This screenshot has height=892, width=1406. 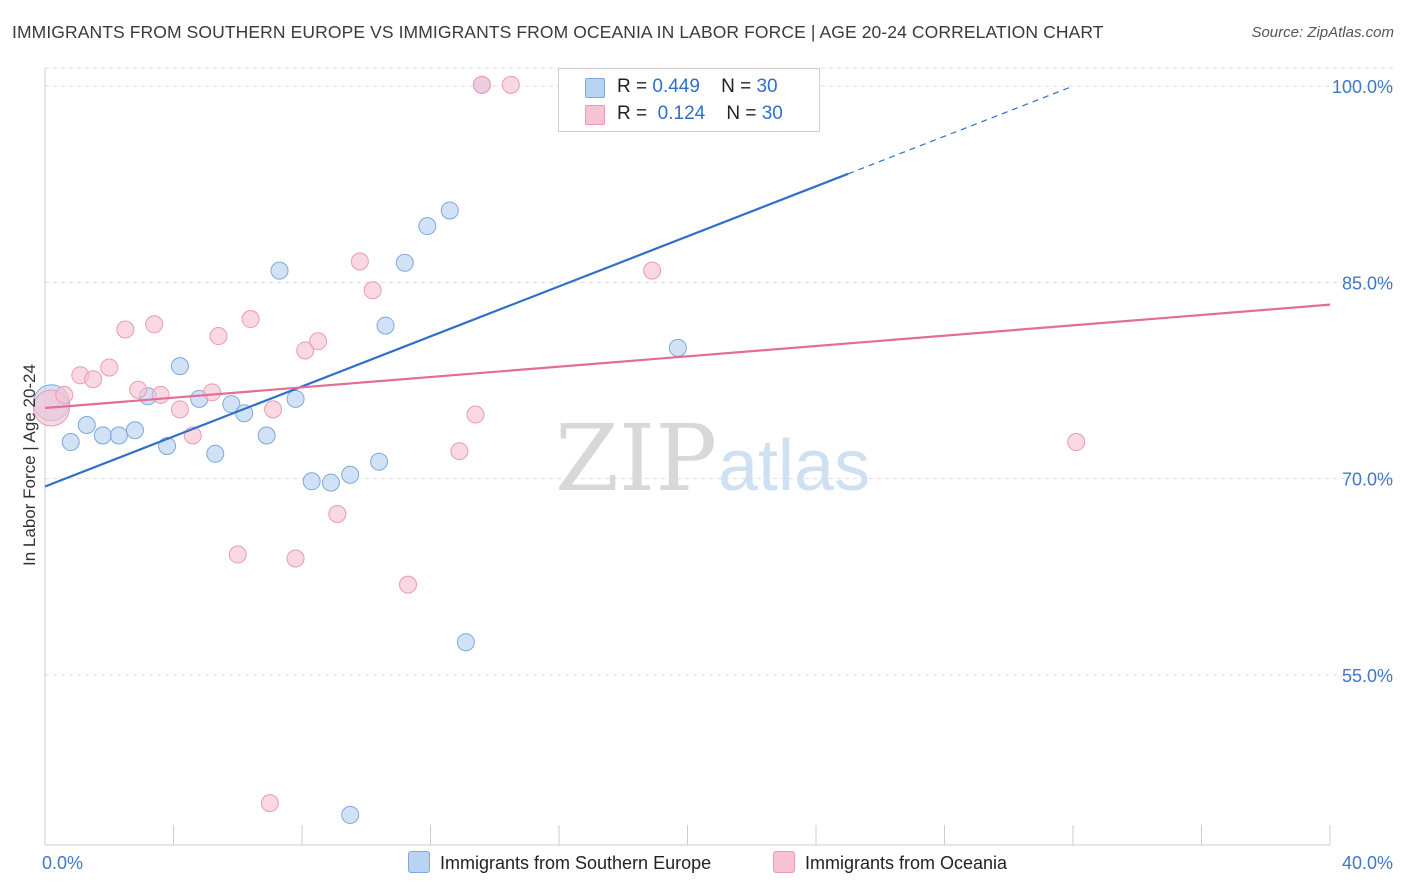 What do you see at coordinates (62, 863) in the screenshot?
I see `x-tick-label: 0.0%` at bounding box center [62, 863].